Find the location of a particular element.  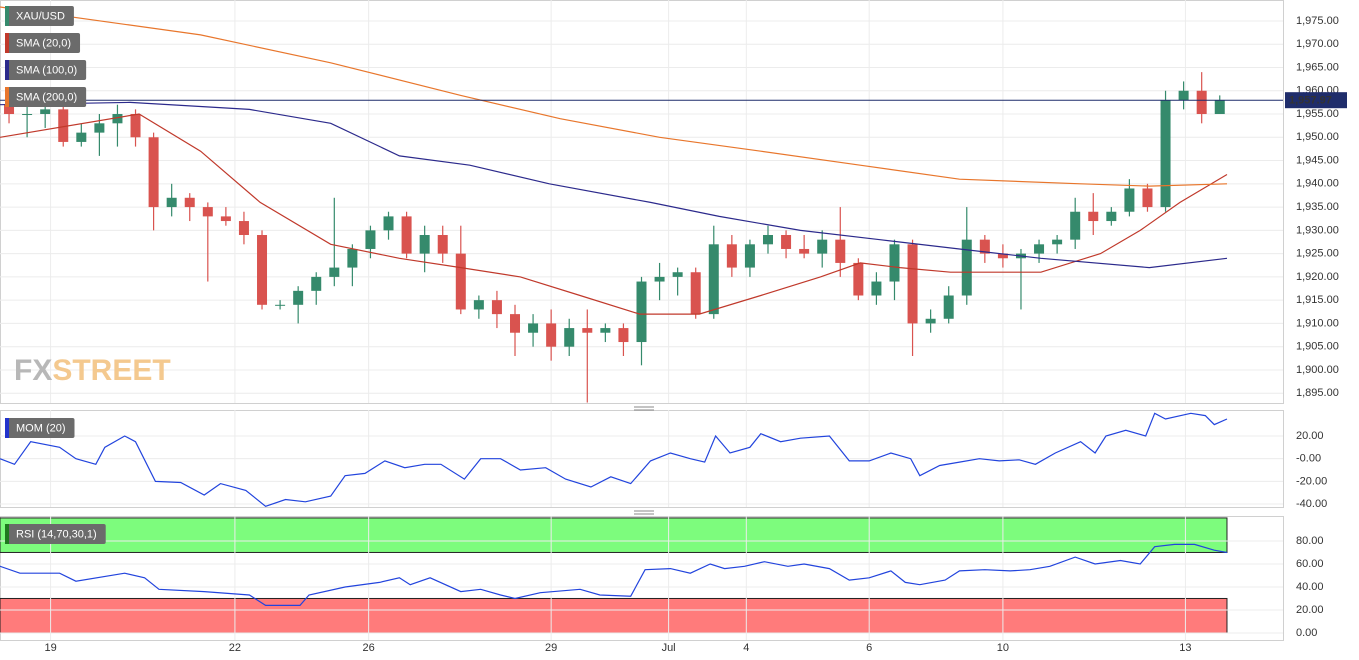

y-tick-label: 1,935.00 is located at coordinates (1317, 207).